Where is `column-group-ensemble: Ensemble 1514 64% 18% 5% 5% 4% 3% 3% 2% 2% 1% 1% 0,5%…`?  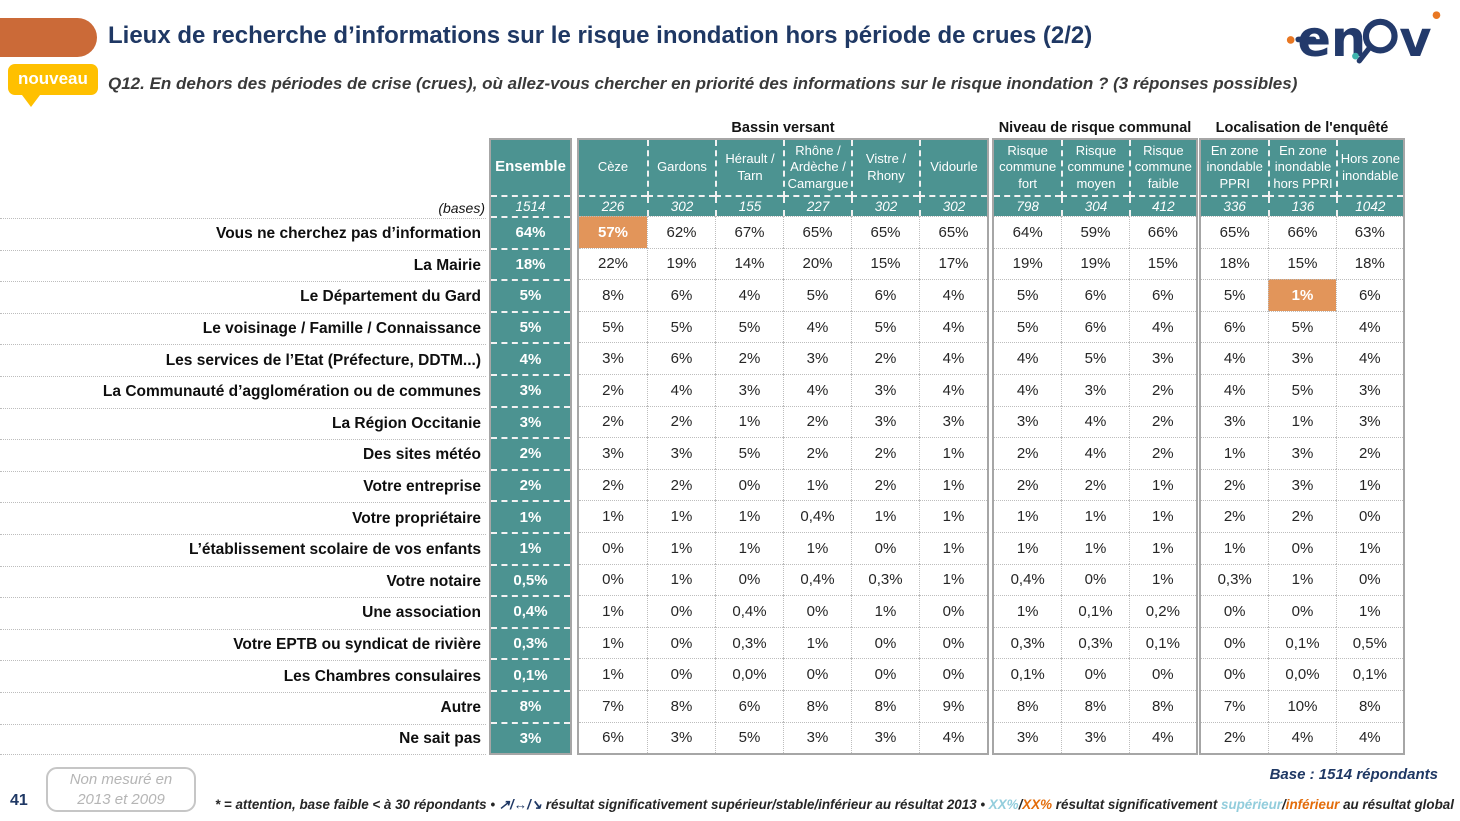 column-group-ensemble: Ensemble 1514 64% 18% 5% 5% 4% 3% 3% 2% 2% 1% 1% 0,5%… is located at coordinates (530, 447).